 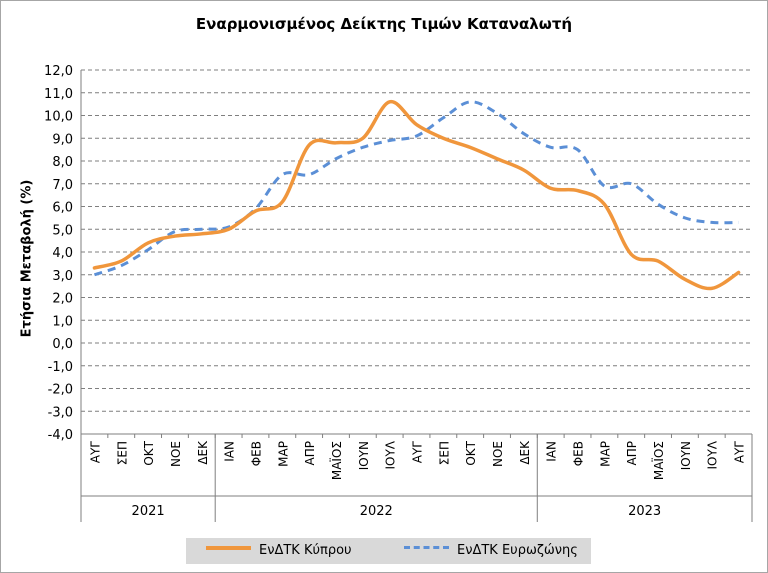 I want to click on legend-swatch-cyprus, so click(x=228, y=548).